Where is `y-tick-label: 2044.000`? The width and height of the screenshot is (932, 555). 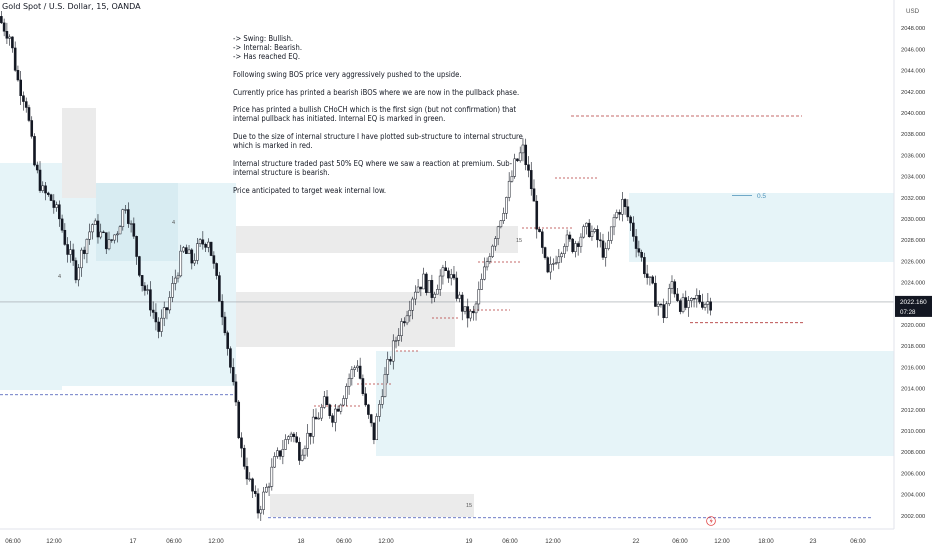
y-tick-label: 2044.000 is located at coordinates (913, 72).